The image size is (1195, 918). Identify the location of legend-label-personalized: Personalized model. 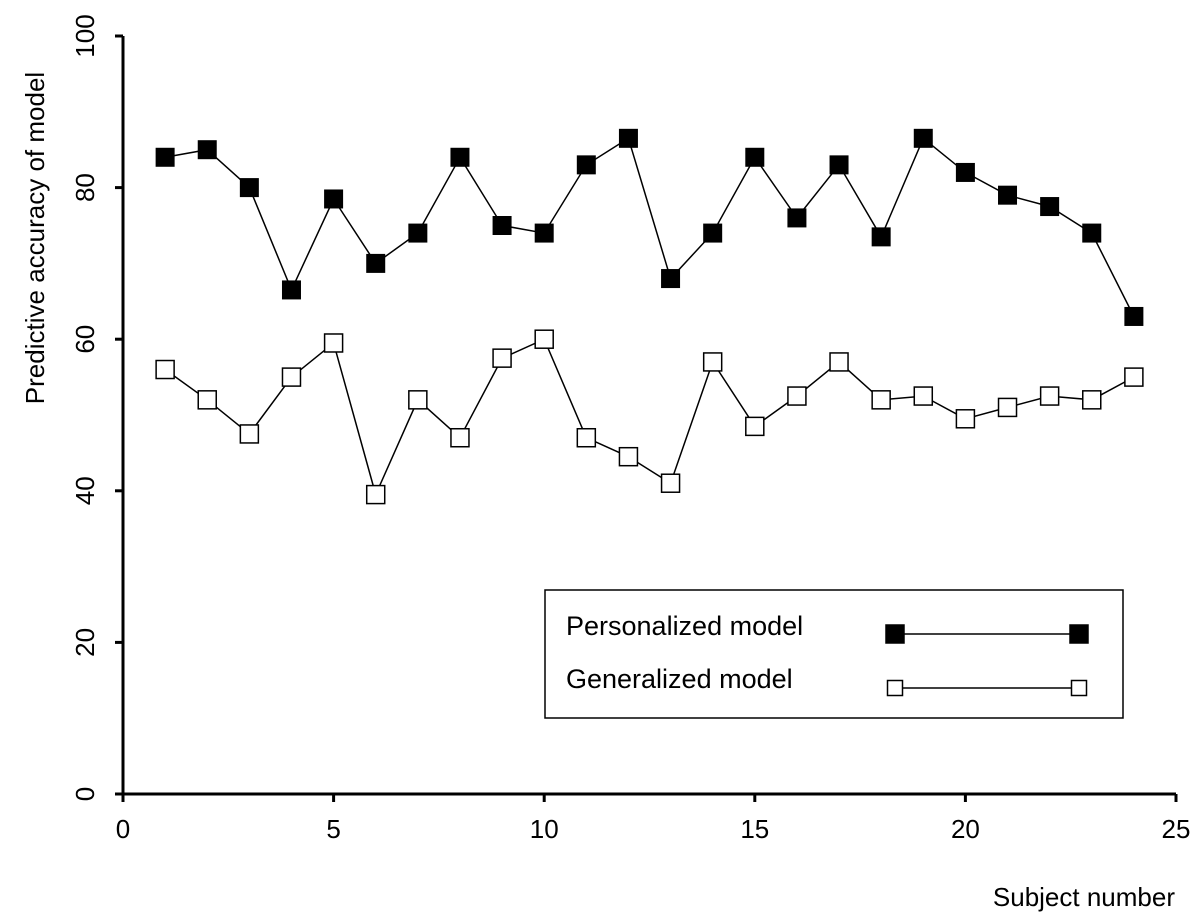
(684, 626).